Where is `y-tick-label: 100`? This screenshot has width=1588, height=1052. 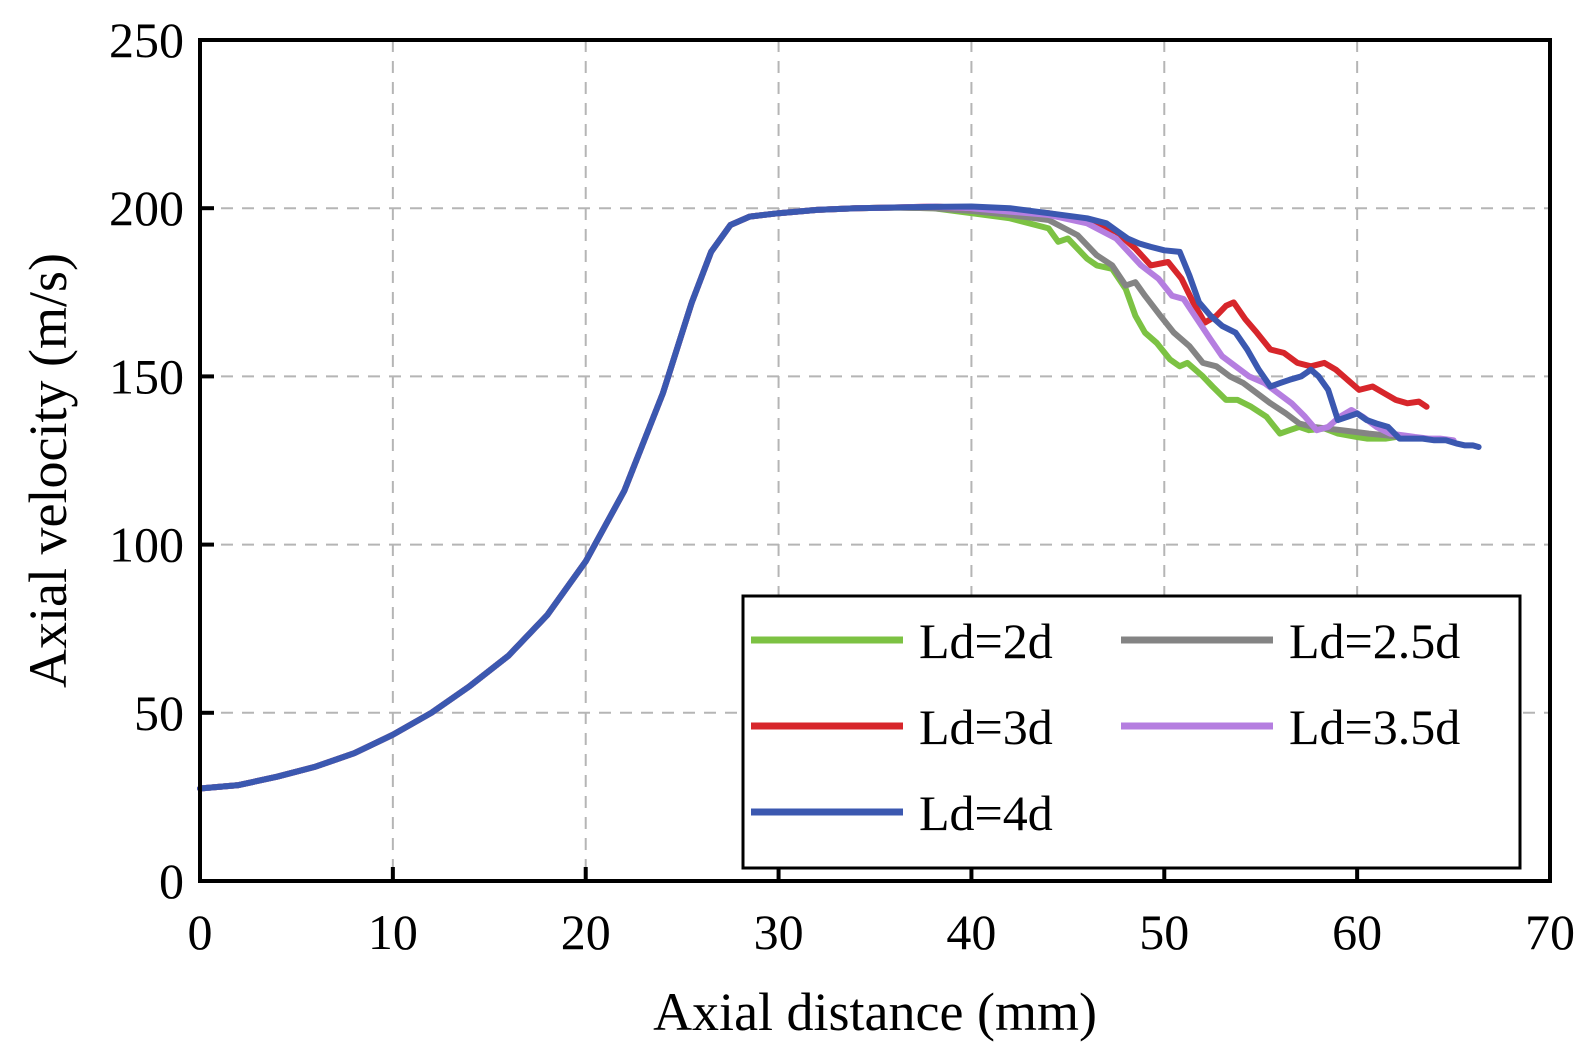 y-tick-label: 100 is located at coordinates (146, 545).